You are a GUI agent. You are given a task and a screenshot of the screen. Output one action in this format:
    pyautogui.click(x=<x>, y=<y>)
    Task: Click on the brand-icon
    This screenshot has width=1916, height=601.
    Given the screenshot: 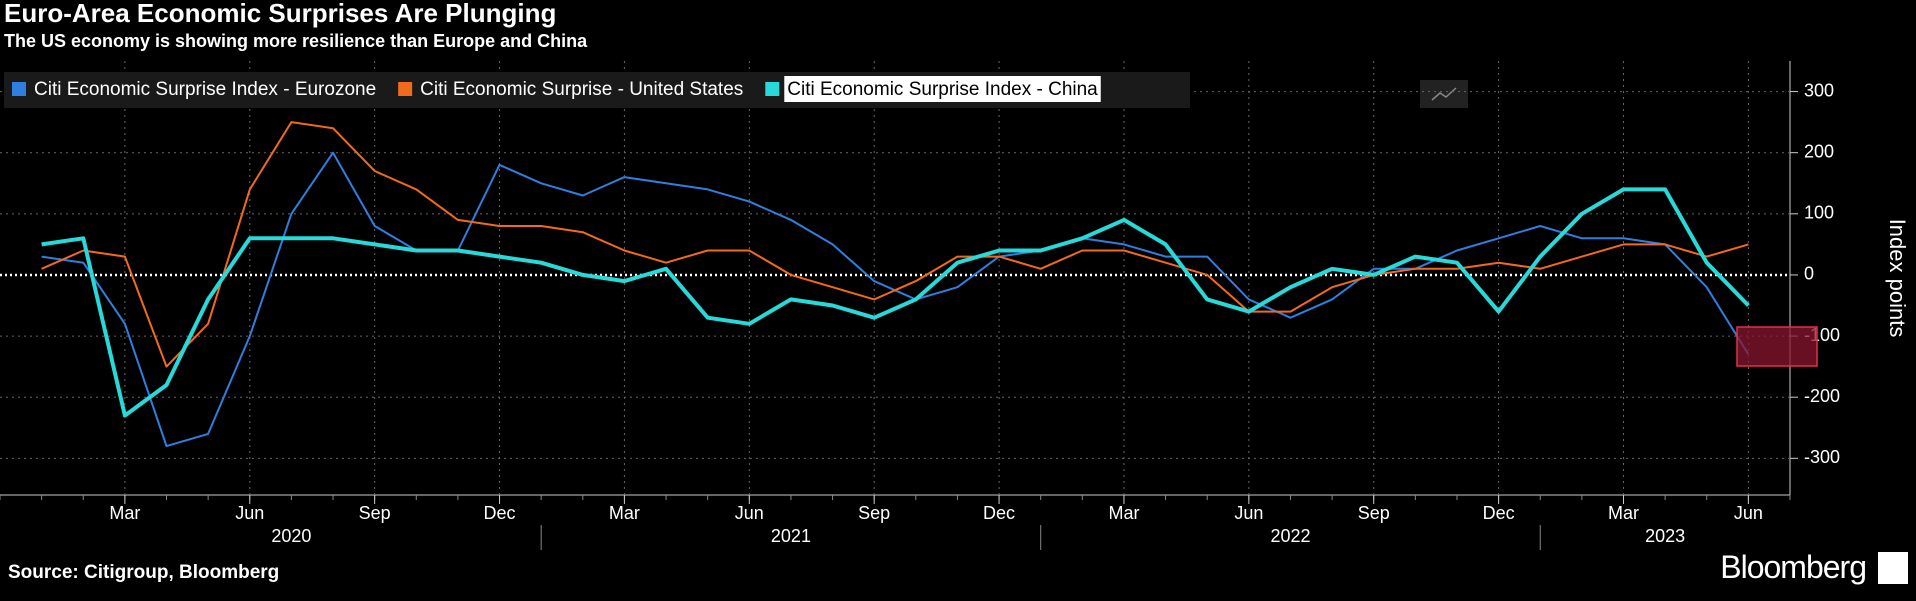 What is the action you would take?
    pyautogui.click(x=1893, y=568)
    